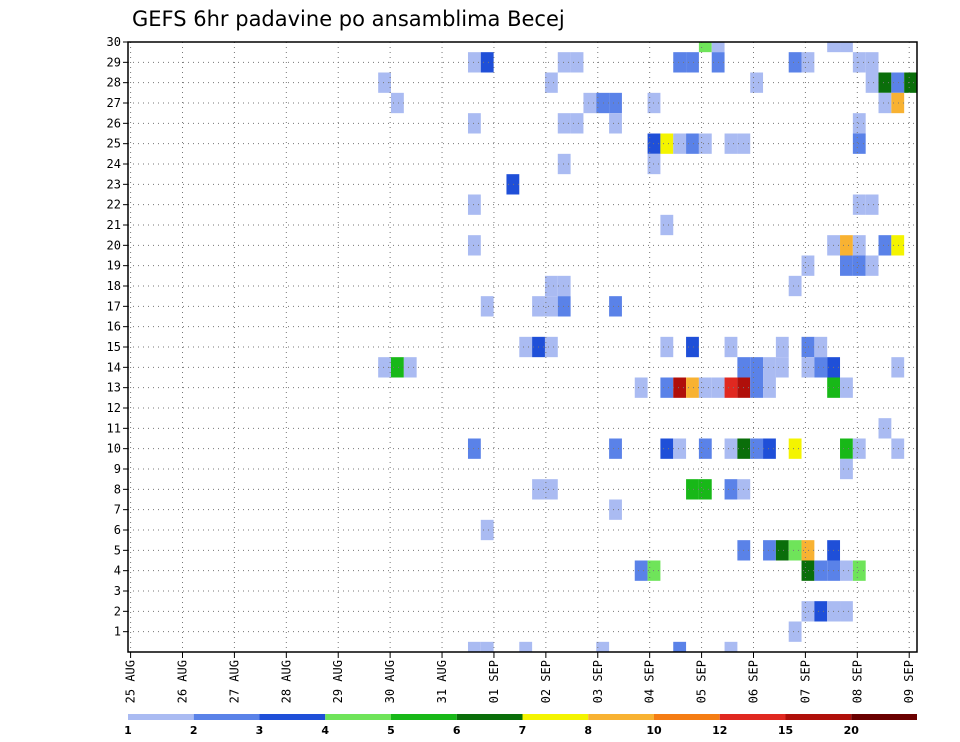 The width and height of the screenshot is (960, 742). What do you see at coordinates (114, 367) in the screenshot?
I see `y-tick-label: 14` at bounding box center [114, 367].